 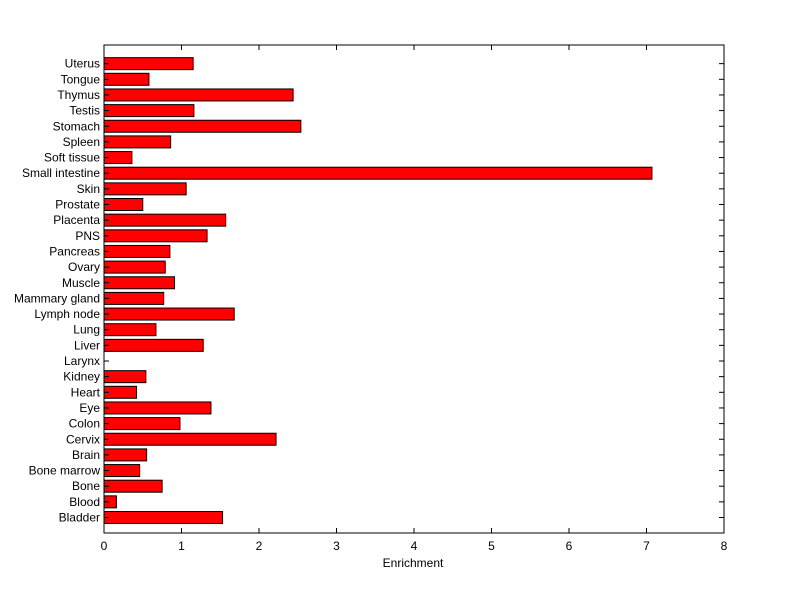 What do you see at coordinates (82, 64) in the screenshot?
I see `y-tick-label: Uterus` at bounding box center [82, 64].